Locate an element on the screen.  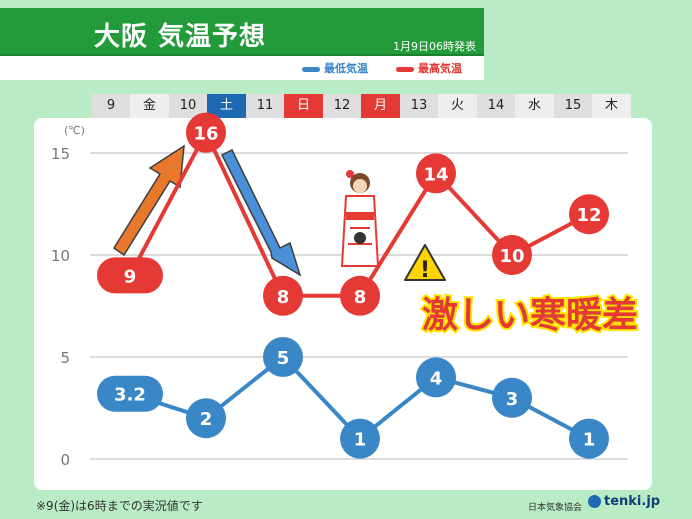
data-label: 10 is located at coordinates (511, 256).